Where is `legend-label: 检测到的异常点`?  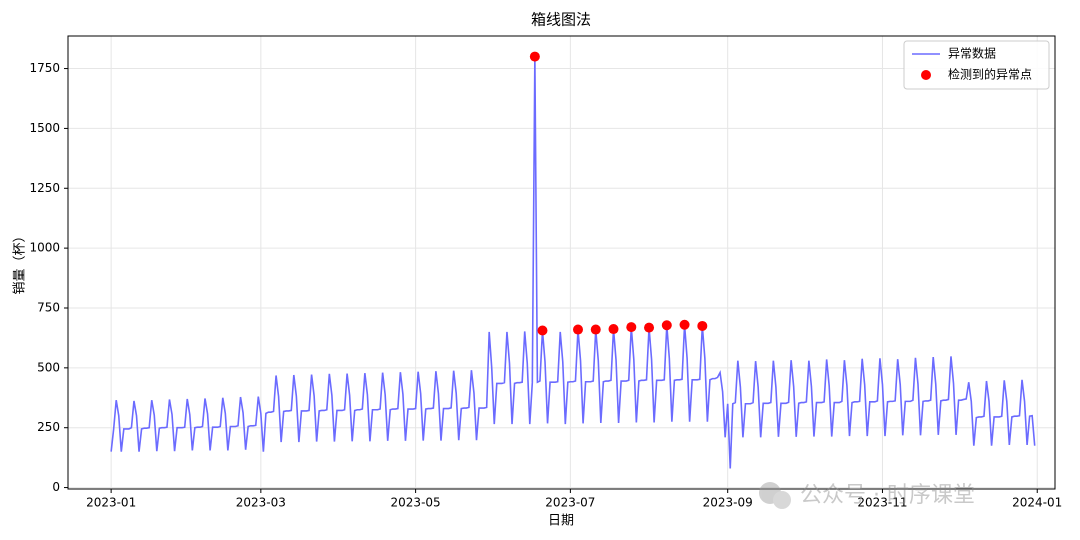 legend-label: 检测到的异常点 is located at coordinates (990, 74).